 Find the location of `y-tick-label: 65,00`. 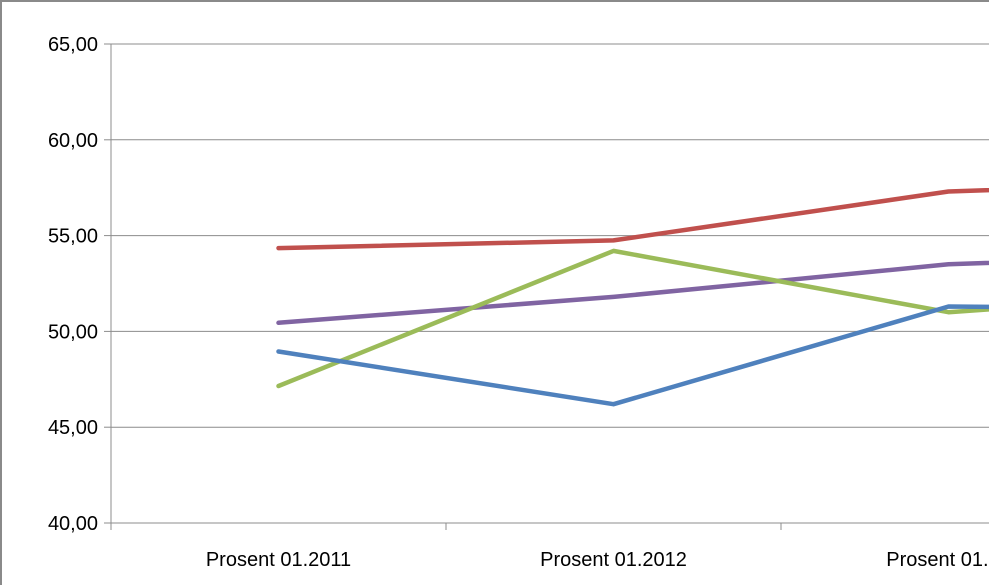

y-tick-label: 65,00 is located at coordinates (73, 45).